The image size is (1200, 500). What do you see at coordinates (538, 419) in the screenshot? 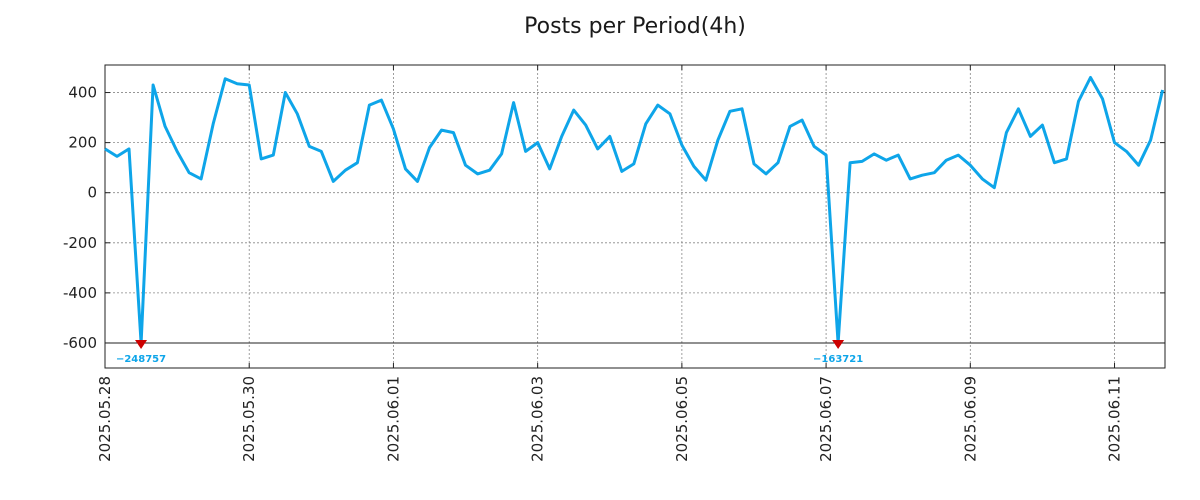
I see `x-tick-label: 2025.06.03` at bounding box center [538, 419].